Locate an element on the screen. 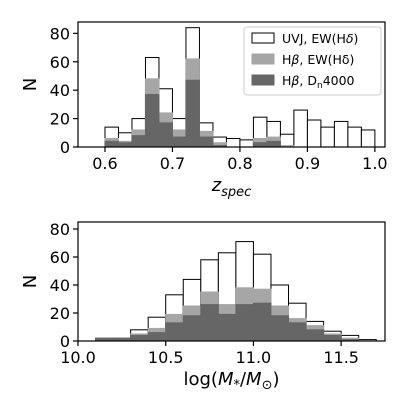 The width and height of the screenshot is (415, 415). x-tick-label: 10.5 is located at coordinates (166, 357).